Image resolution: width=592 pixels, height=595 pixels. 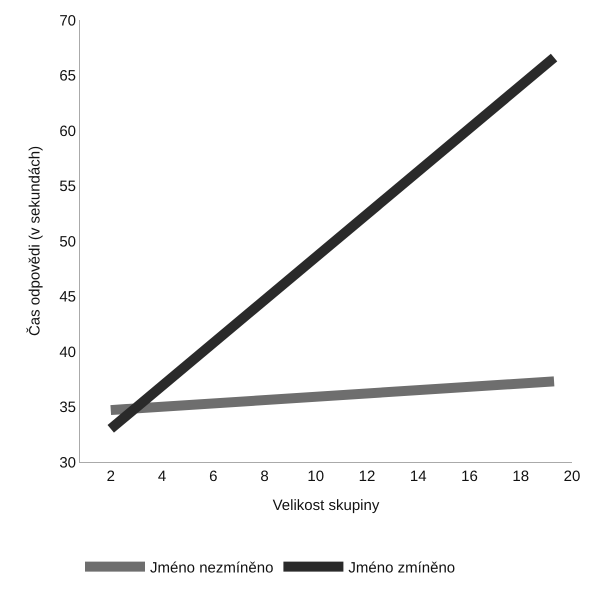 What do you see at coordinates (67, 407) in the screenshot?
I see `y-tick-label: 35` at bounding box center [67, 407].